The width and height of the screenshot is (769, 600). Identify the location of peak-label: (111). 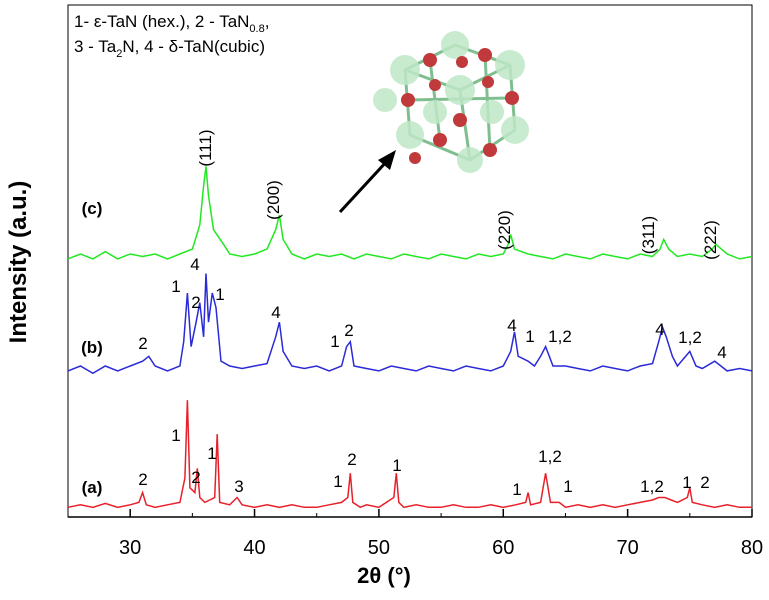
(205, 147).